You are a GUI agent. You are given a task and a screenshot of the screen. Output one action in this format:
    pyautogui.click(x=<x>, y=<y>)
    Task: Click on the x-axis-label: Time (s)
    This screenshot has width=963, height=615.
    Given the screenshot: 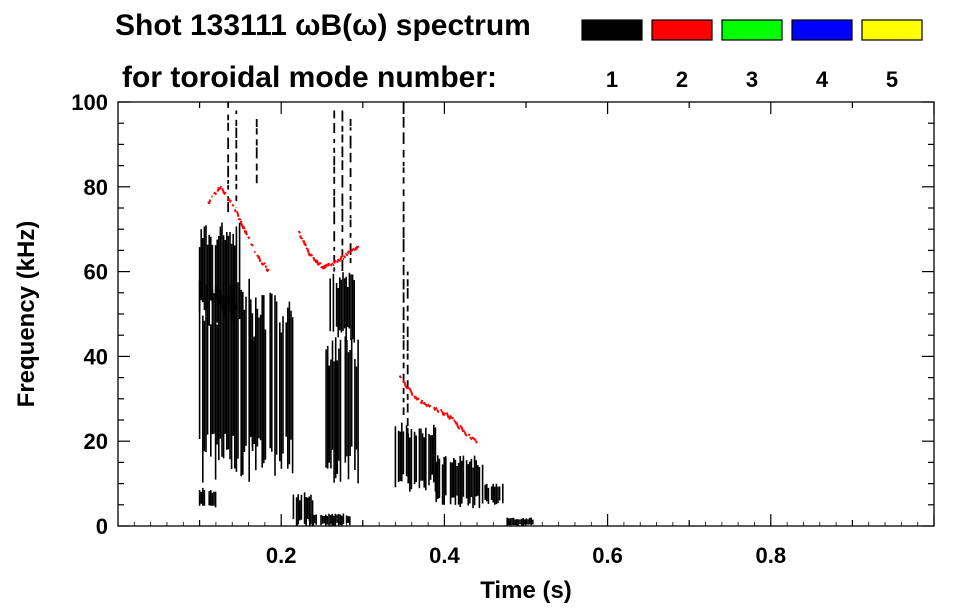 What is the action you would take?
    pyautogui.click(x=526, y=590)
    